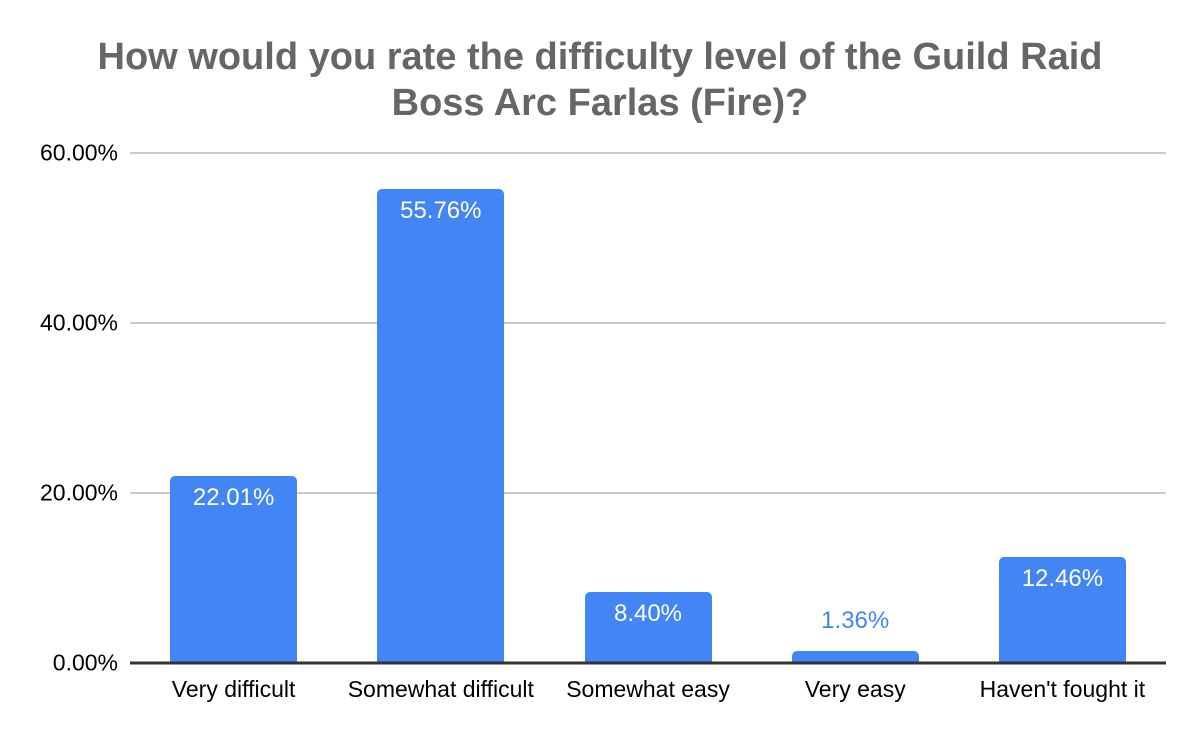 This screenshot has height=742, width=1200. I want to click on bar-value-label: 1.36%, so click(855, 621).